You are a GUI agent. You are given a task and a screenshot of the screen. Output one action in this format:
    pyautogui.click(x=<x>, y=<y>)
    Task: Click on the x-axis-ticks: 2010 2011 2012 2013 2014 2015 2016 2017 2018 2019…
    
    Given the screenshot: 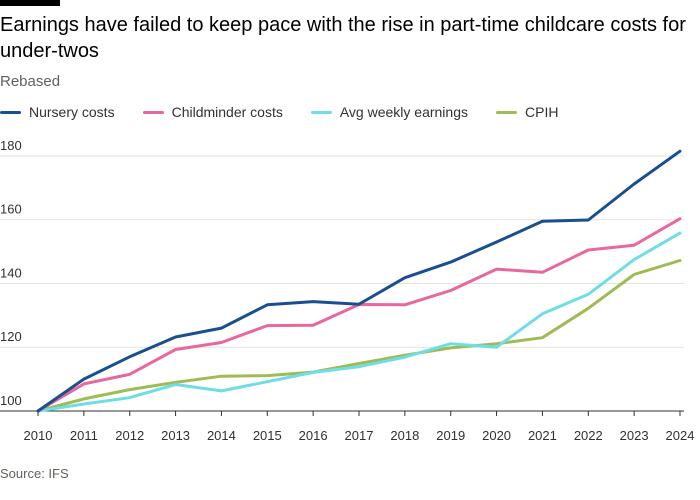 What is the action you would take?
    pyautogui.click(x=359, y=427)
    